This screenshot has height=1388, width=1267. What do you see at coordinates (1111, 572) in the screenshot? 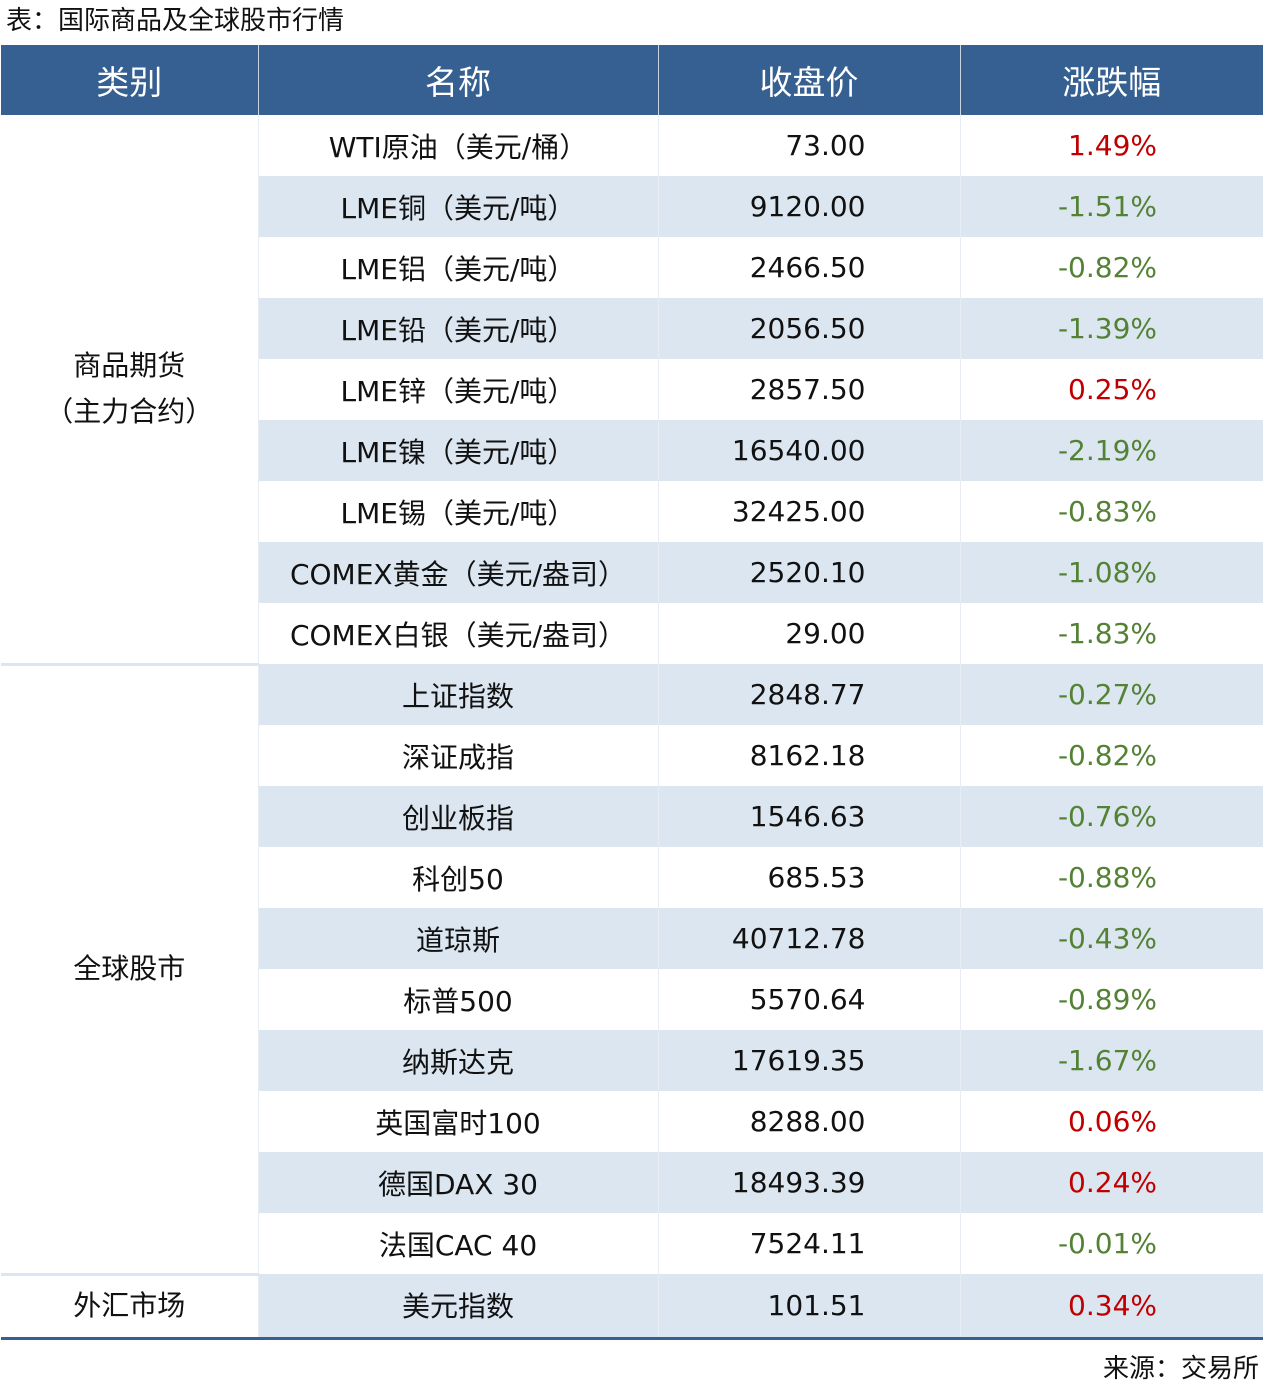
I see `change-cell: -1.08%` at bounding box center [1111, 572].